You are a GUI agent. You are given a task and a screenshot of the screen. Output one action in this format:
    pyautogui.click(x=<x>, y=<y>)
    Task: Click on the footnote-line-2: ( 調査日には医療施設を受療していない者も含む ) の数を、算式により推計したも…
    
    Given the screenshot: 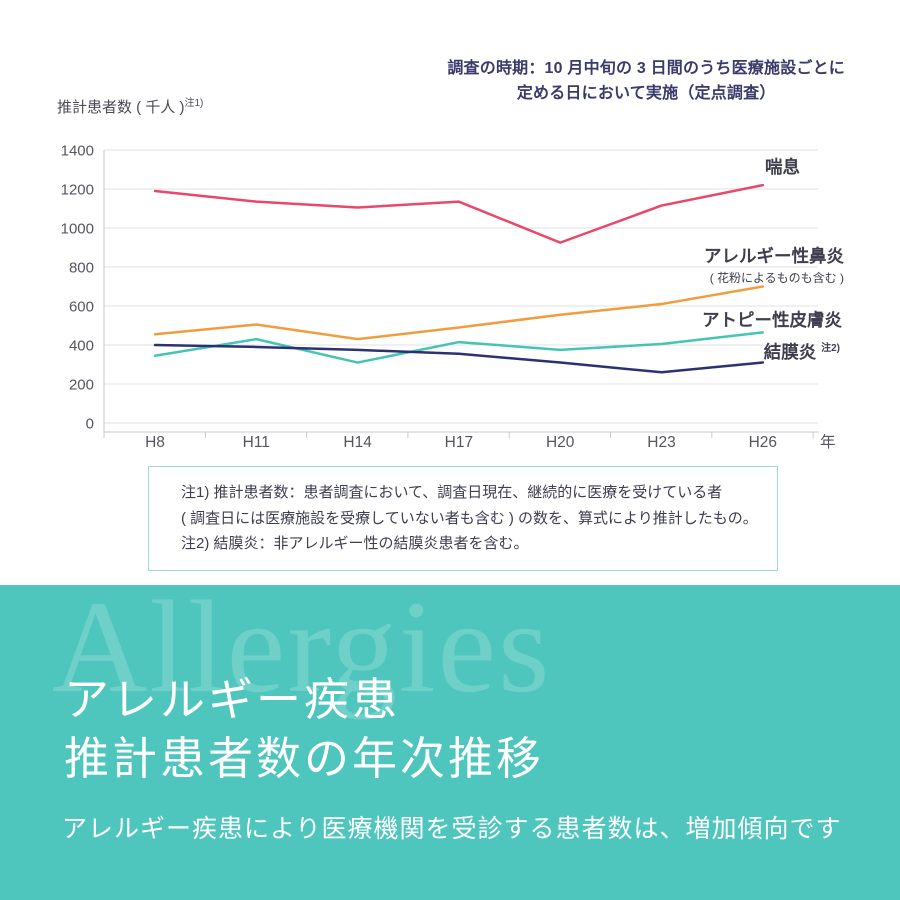 What is the action you would take?
    pyautogui.click(x=469, y=518)
    